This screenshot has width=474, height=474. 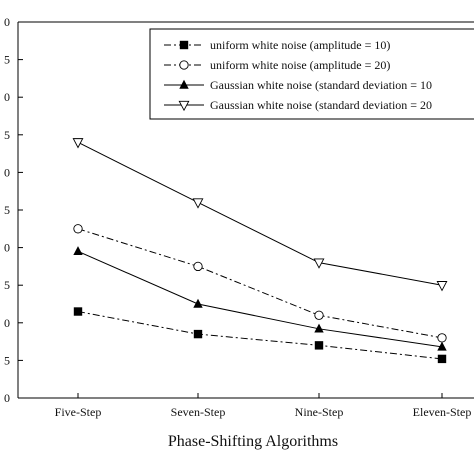 What do you see at coordinates (78, 412) in the screenshot?
I see `x-tick-label: Five-Step` at bounding box center [78, 412].